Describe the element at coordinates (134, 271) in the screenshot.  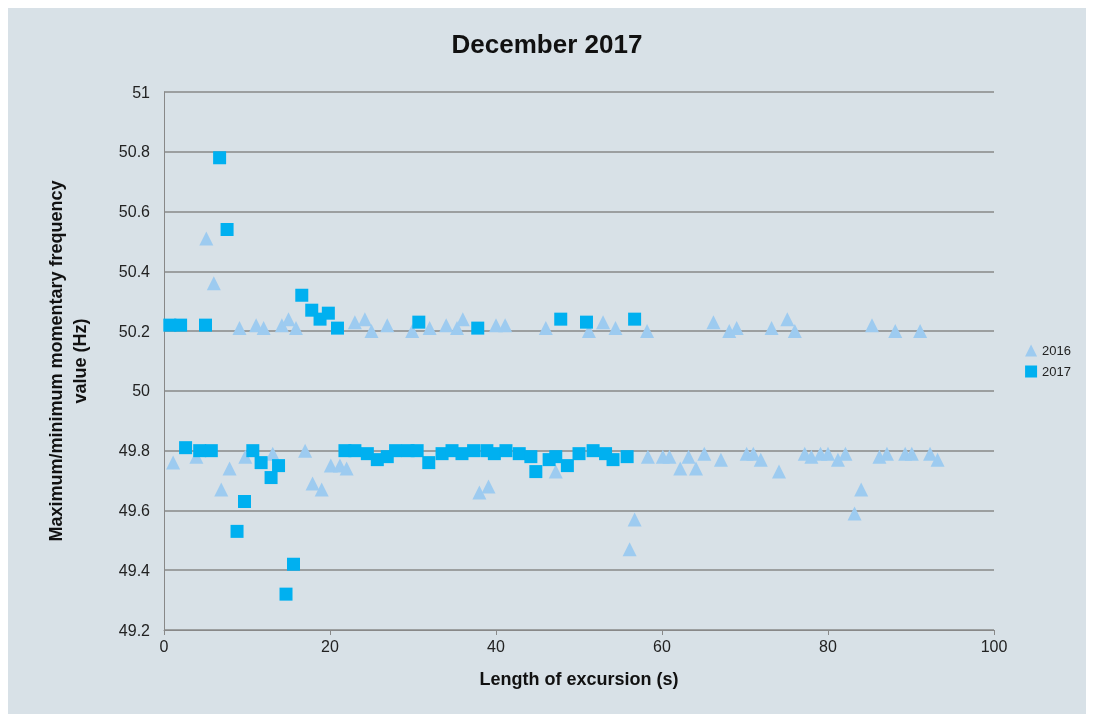
I see `y-tick-label: 50.4` at that location.